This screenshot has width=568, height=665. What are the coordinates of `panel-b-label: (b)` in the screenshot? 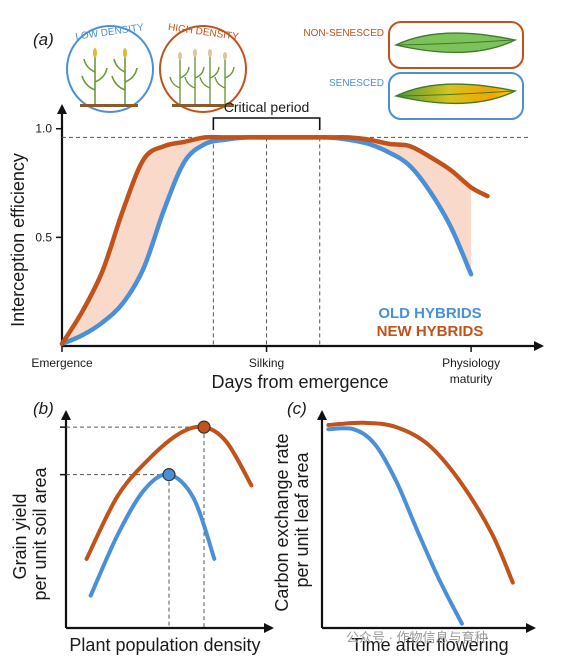 It's located at (43, 408).